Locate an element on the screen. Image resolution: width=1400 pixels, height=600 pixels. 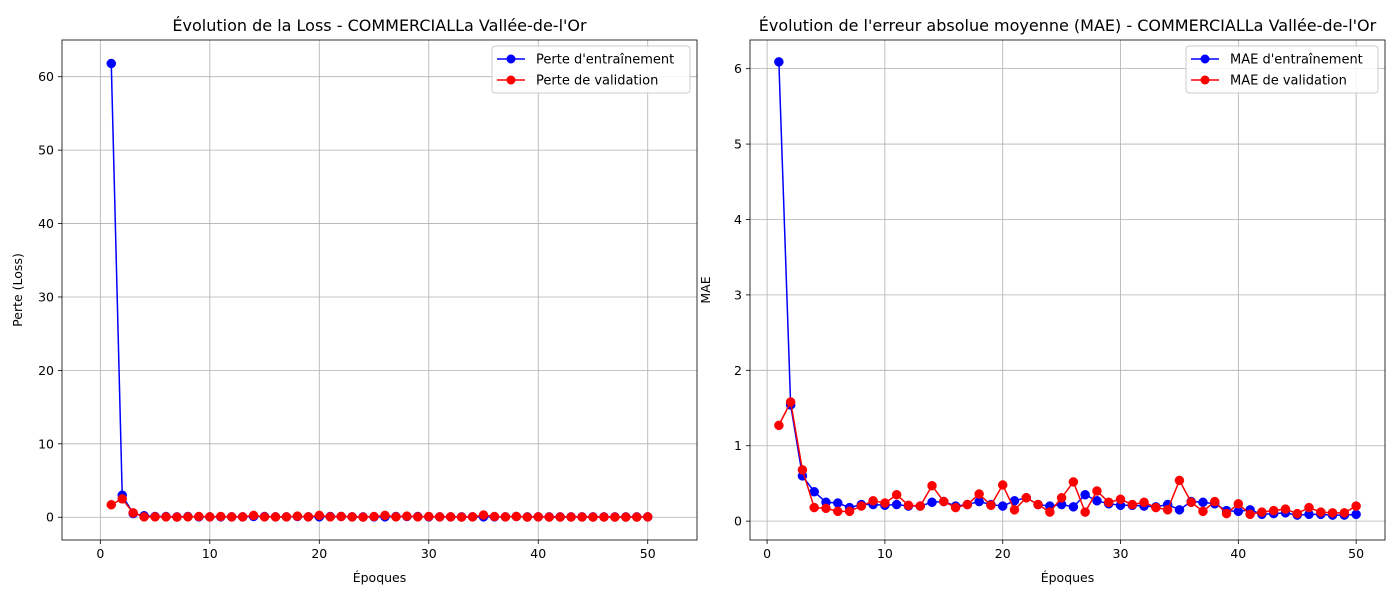
y-tick-label: 60 is located at coordinates (46, 76).